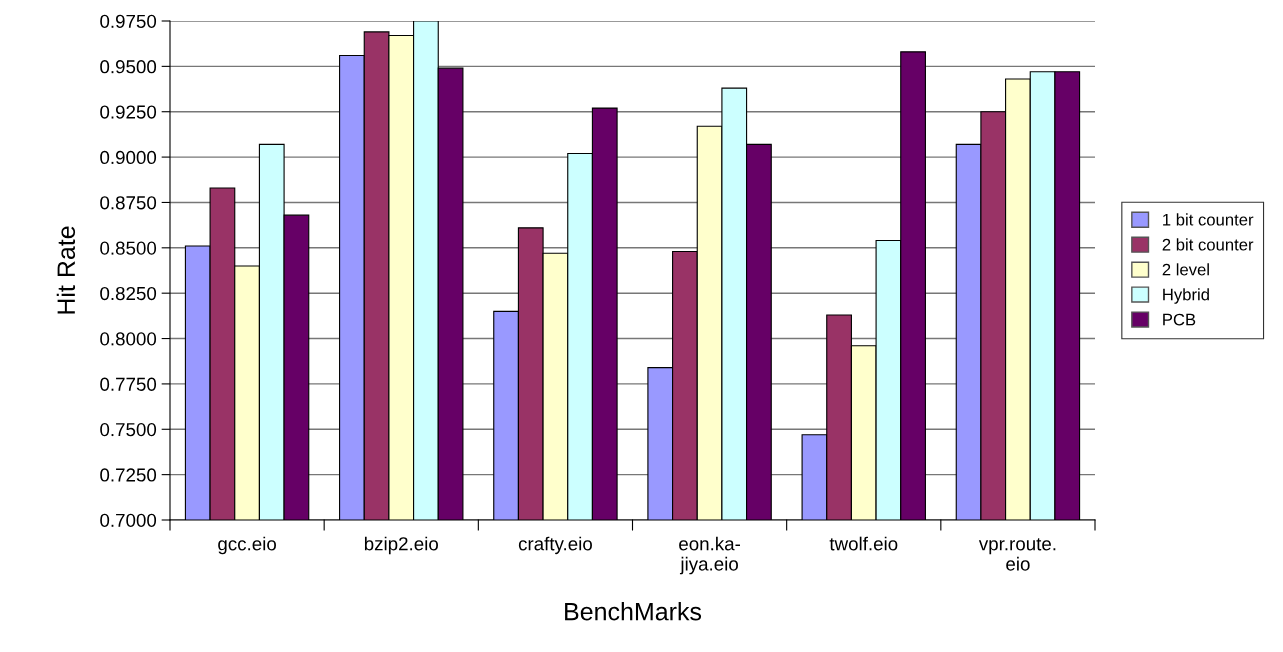  Describe the element at coordinates (128, 157) in the screenshot. I see `y-tick-label: 0.9000` at that location.